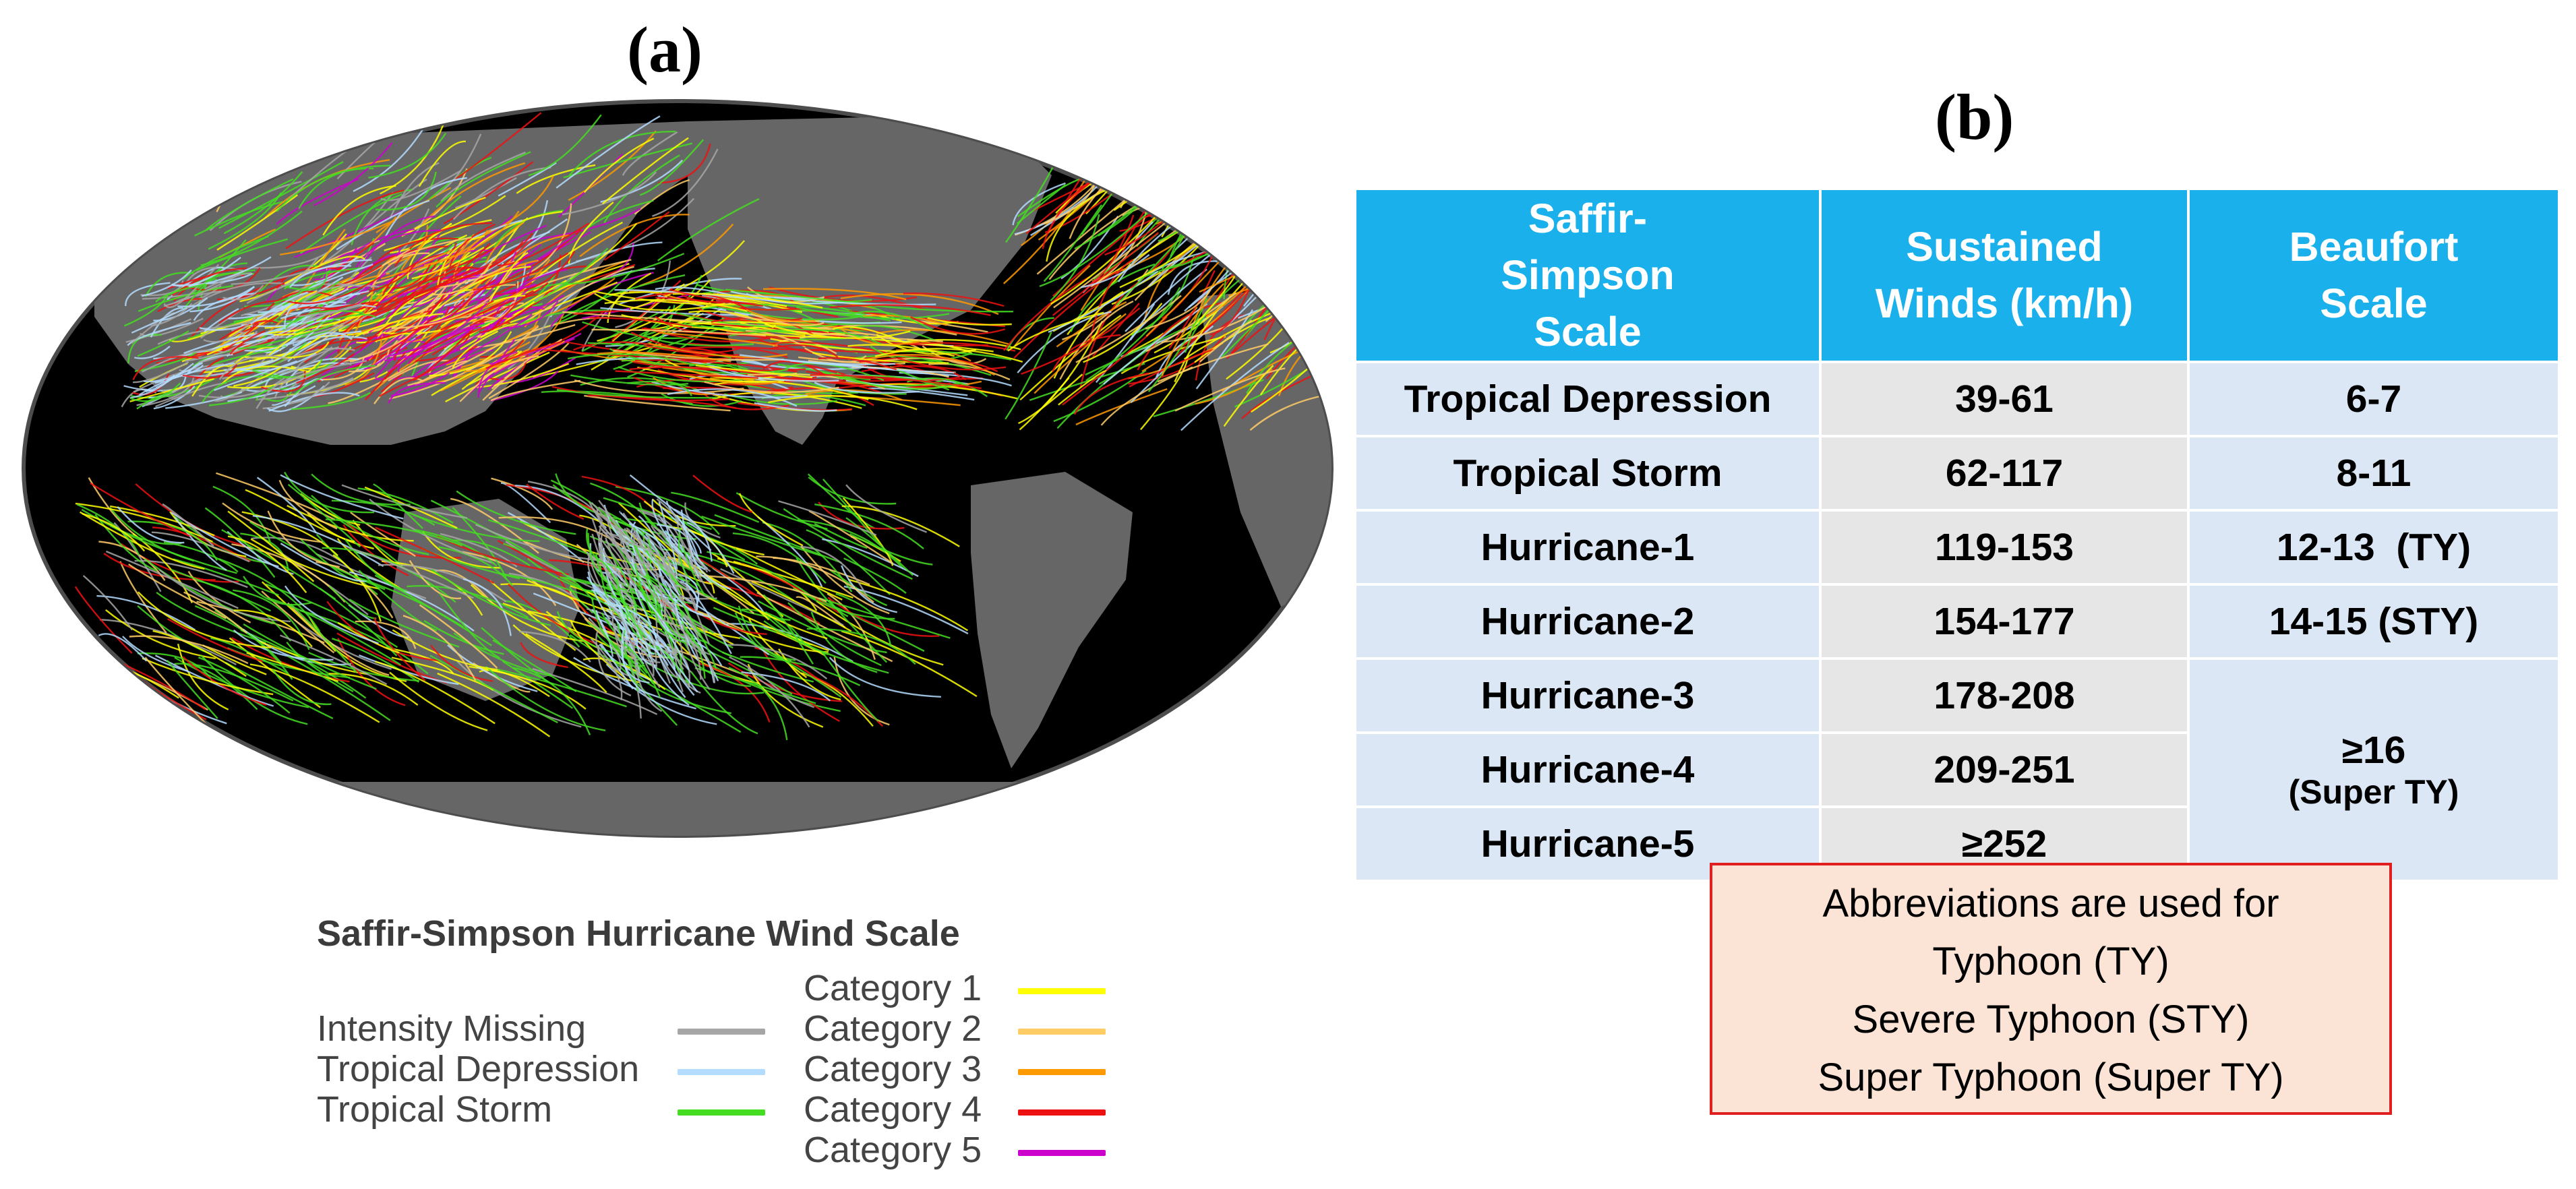 The height and width of the screenshot is (1189, 2576). I want to click on panel-a-label: (a), so click(664, 49).